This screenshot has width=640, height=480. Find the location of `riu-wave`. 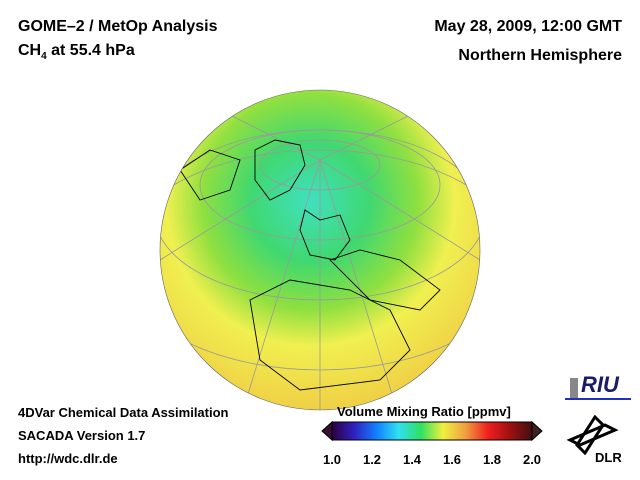

riu-wave is located at coordinates (598, 399).